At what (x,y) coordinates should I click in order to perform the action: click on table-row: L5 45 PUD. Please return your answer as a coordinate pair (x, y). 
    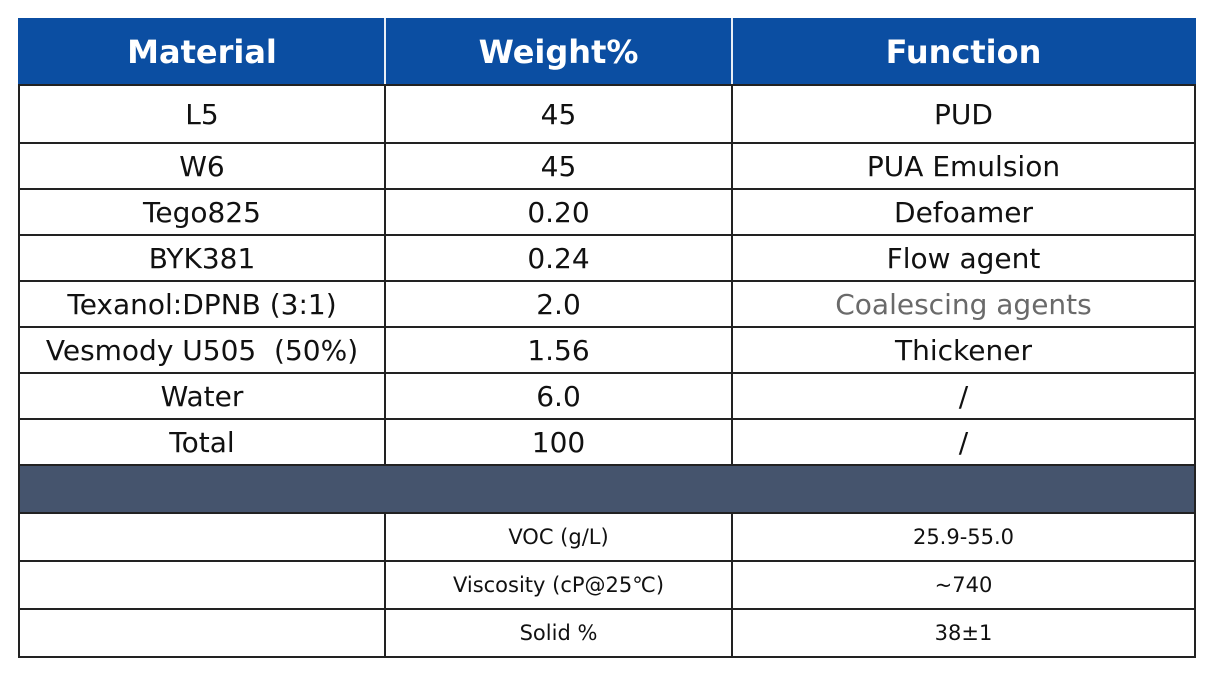
    Looking at the image, I should click on (607, 114).